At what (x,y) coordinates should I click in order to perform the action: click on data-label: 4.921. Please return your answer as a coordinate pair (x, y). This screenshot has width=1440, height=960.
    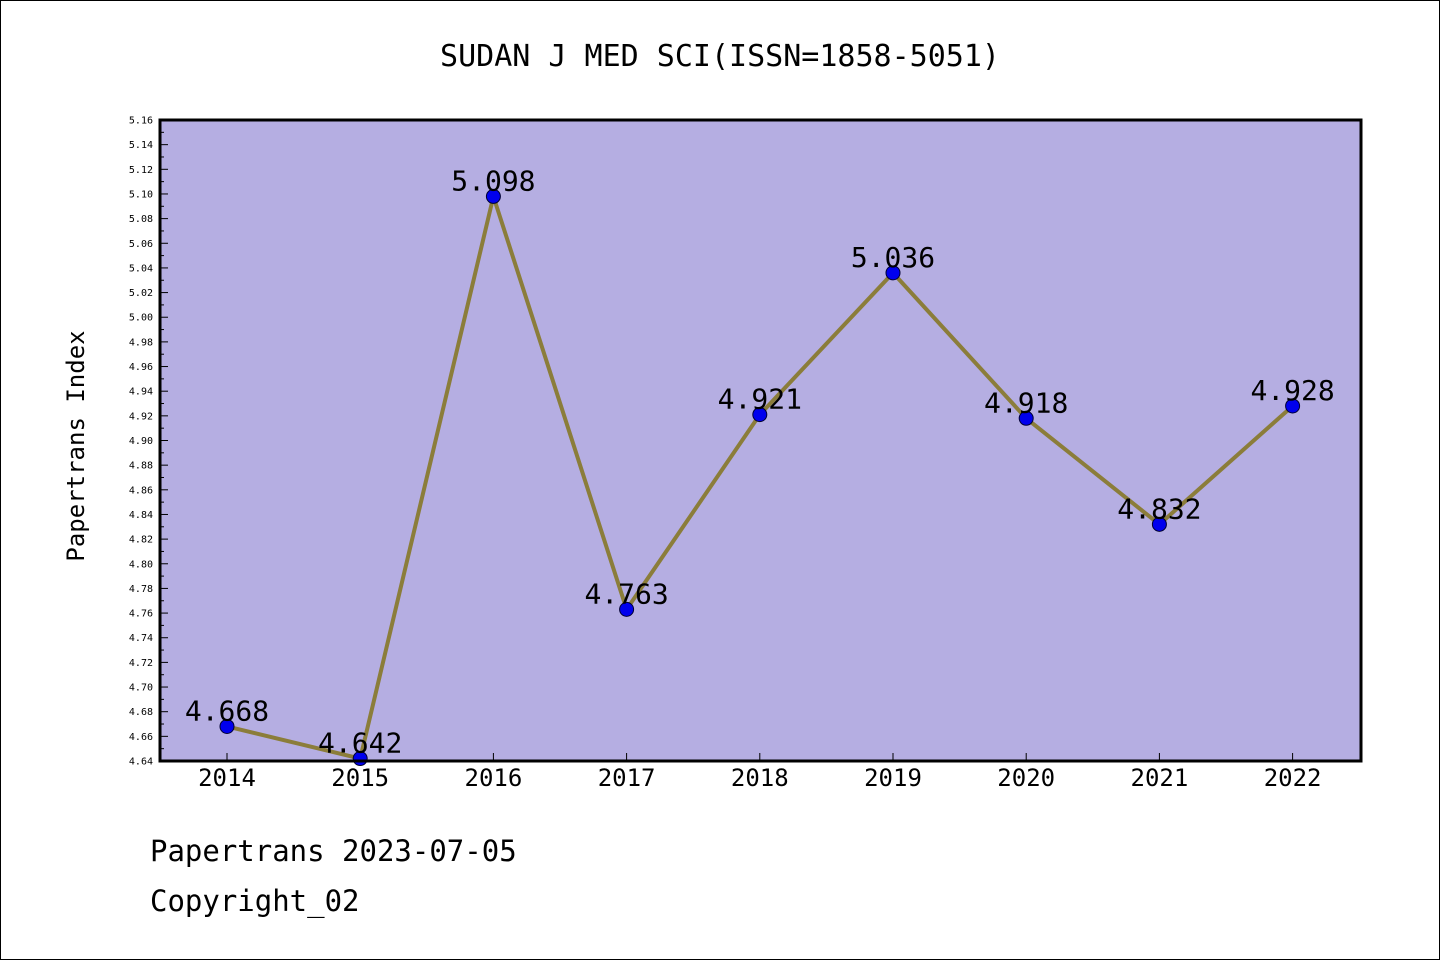
    Looking at the image, I should click on (760, 399).